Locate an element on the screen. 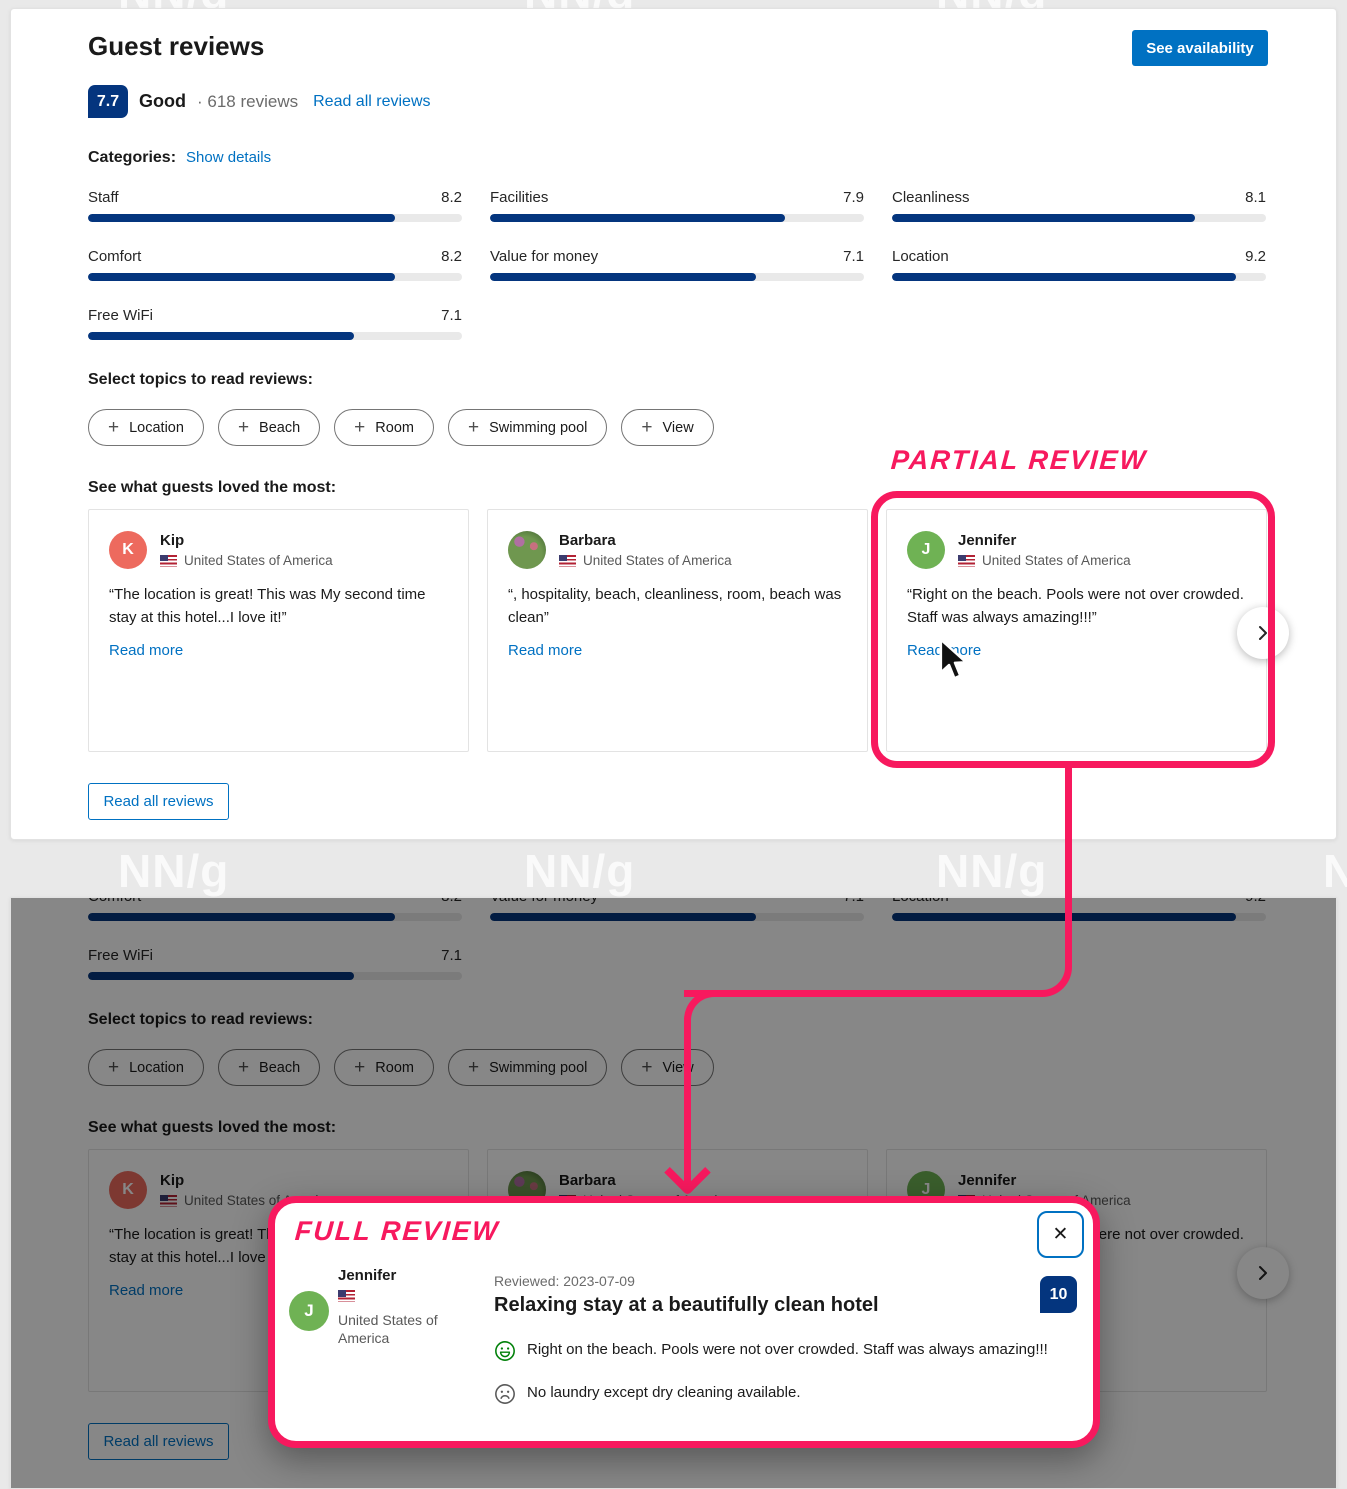  category-label: Location is located at coordinates (920, 901).